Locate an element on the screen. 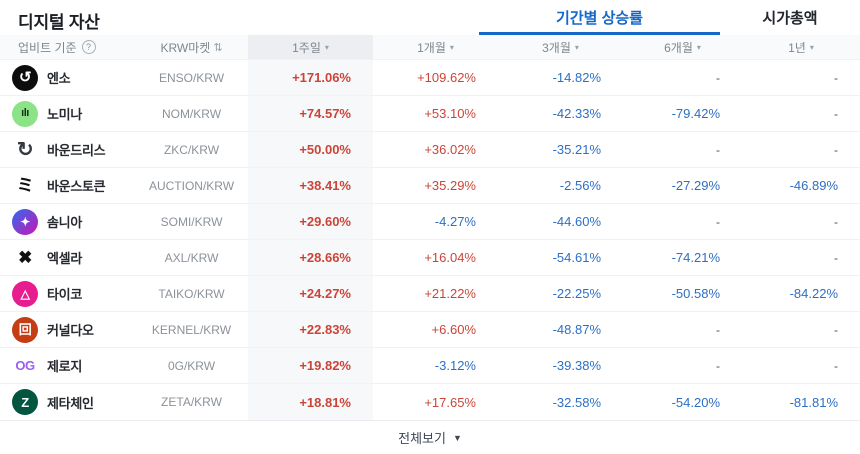 This screenshot has width=860, height=454. value-1w: +50.00% is located at coordinates (310, 149).